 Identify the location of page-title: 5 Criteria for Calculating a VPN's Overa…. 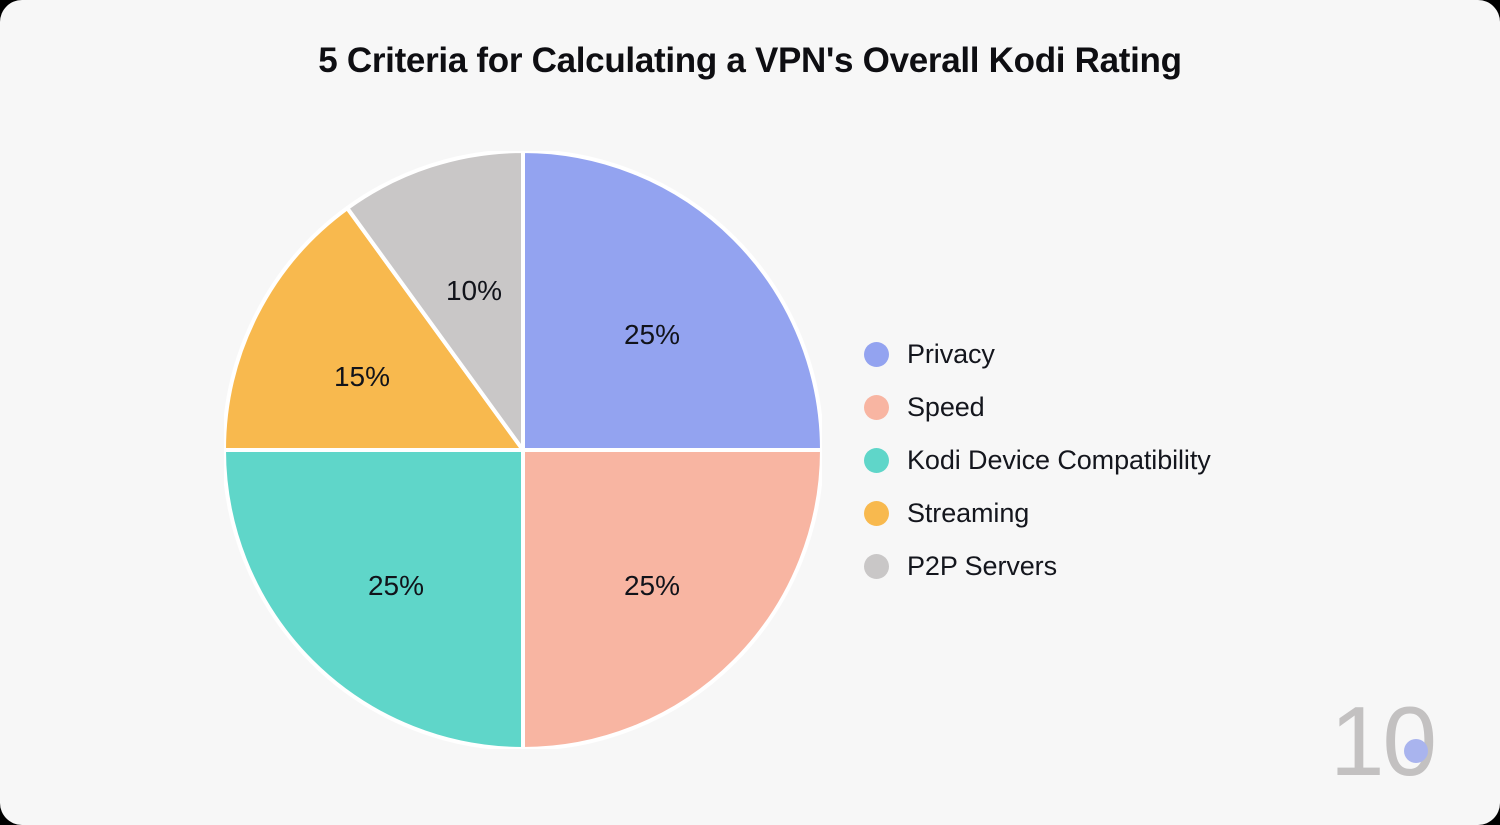
(750, 60).